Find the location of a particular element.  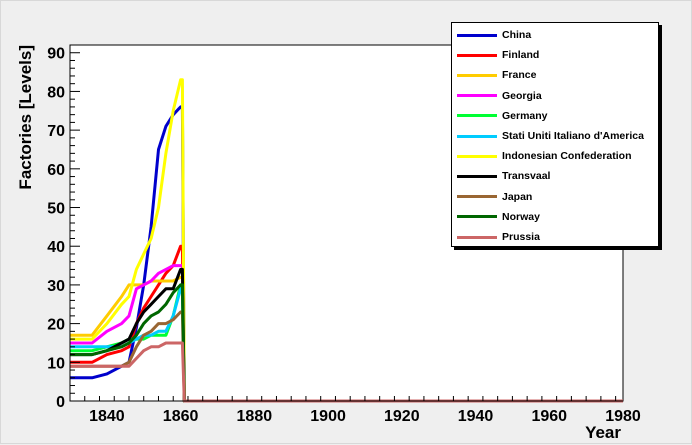

legend-label: France is located at coordinates (519, 75).